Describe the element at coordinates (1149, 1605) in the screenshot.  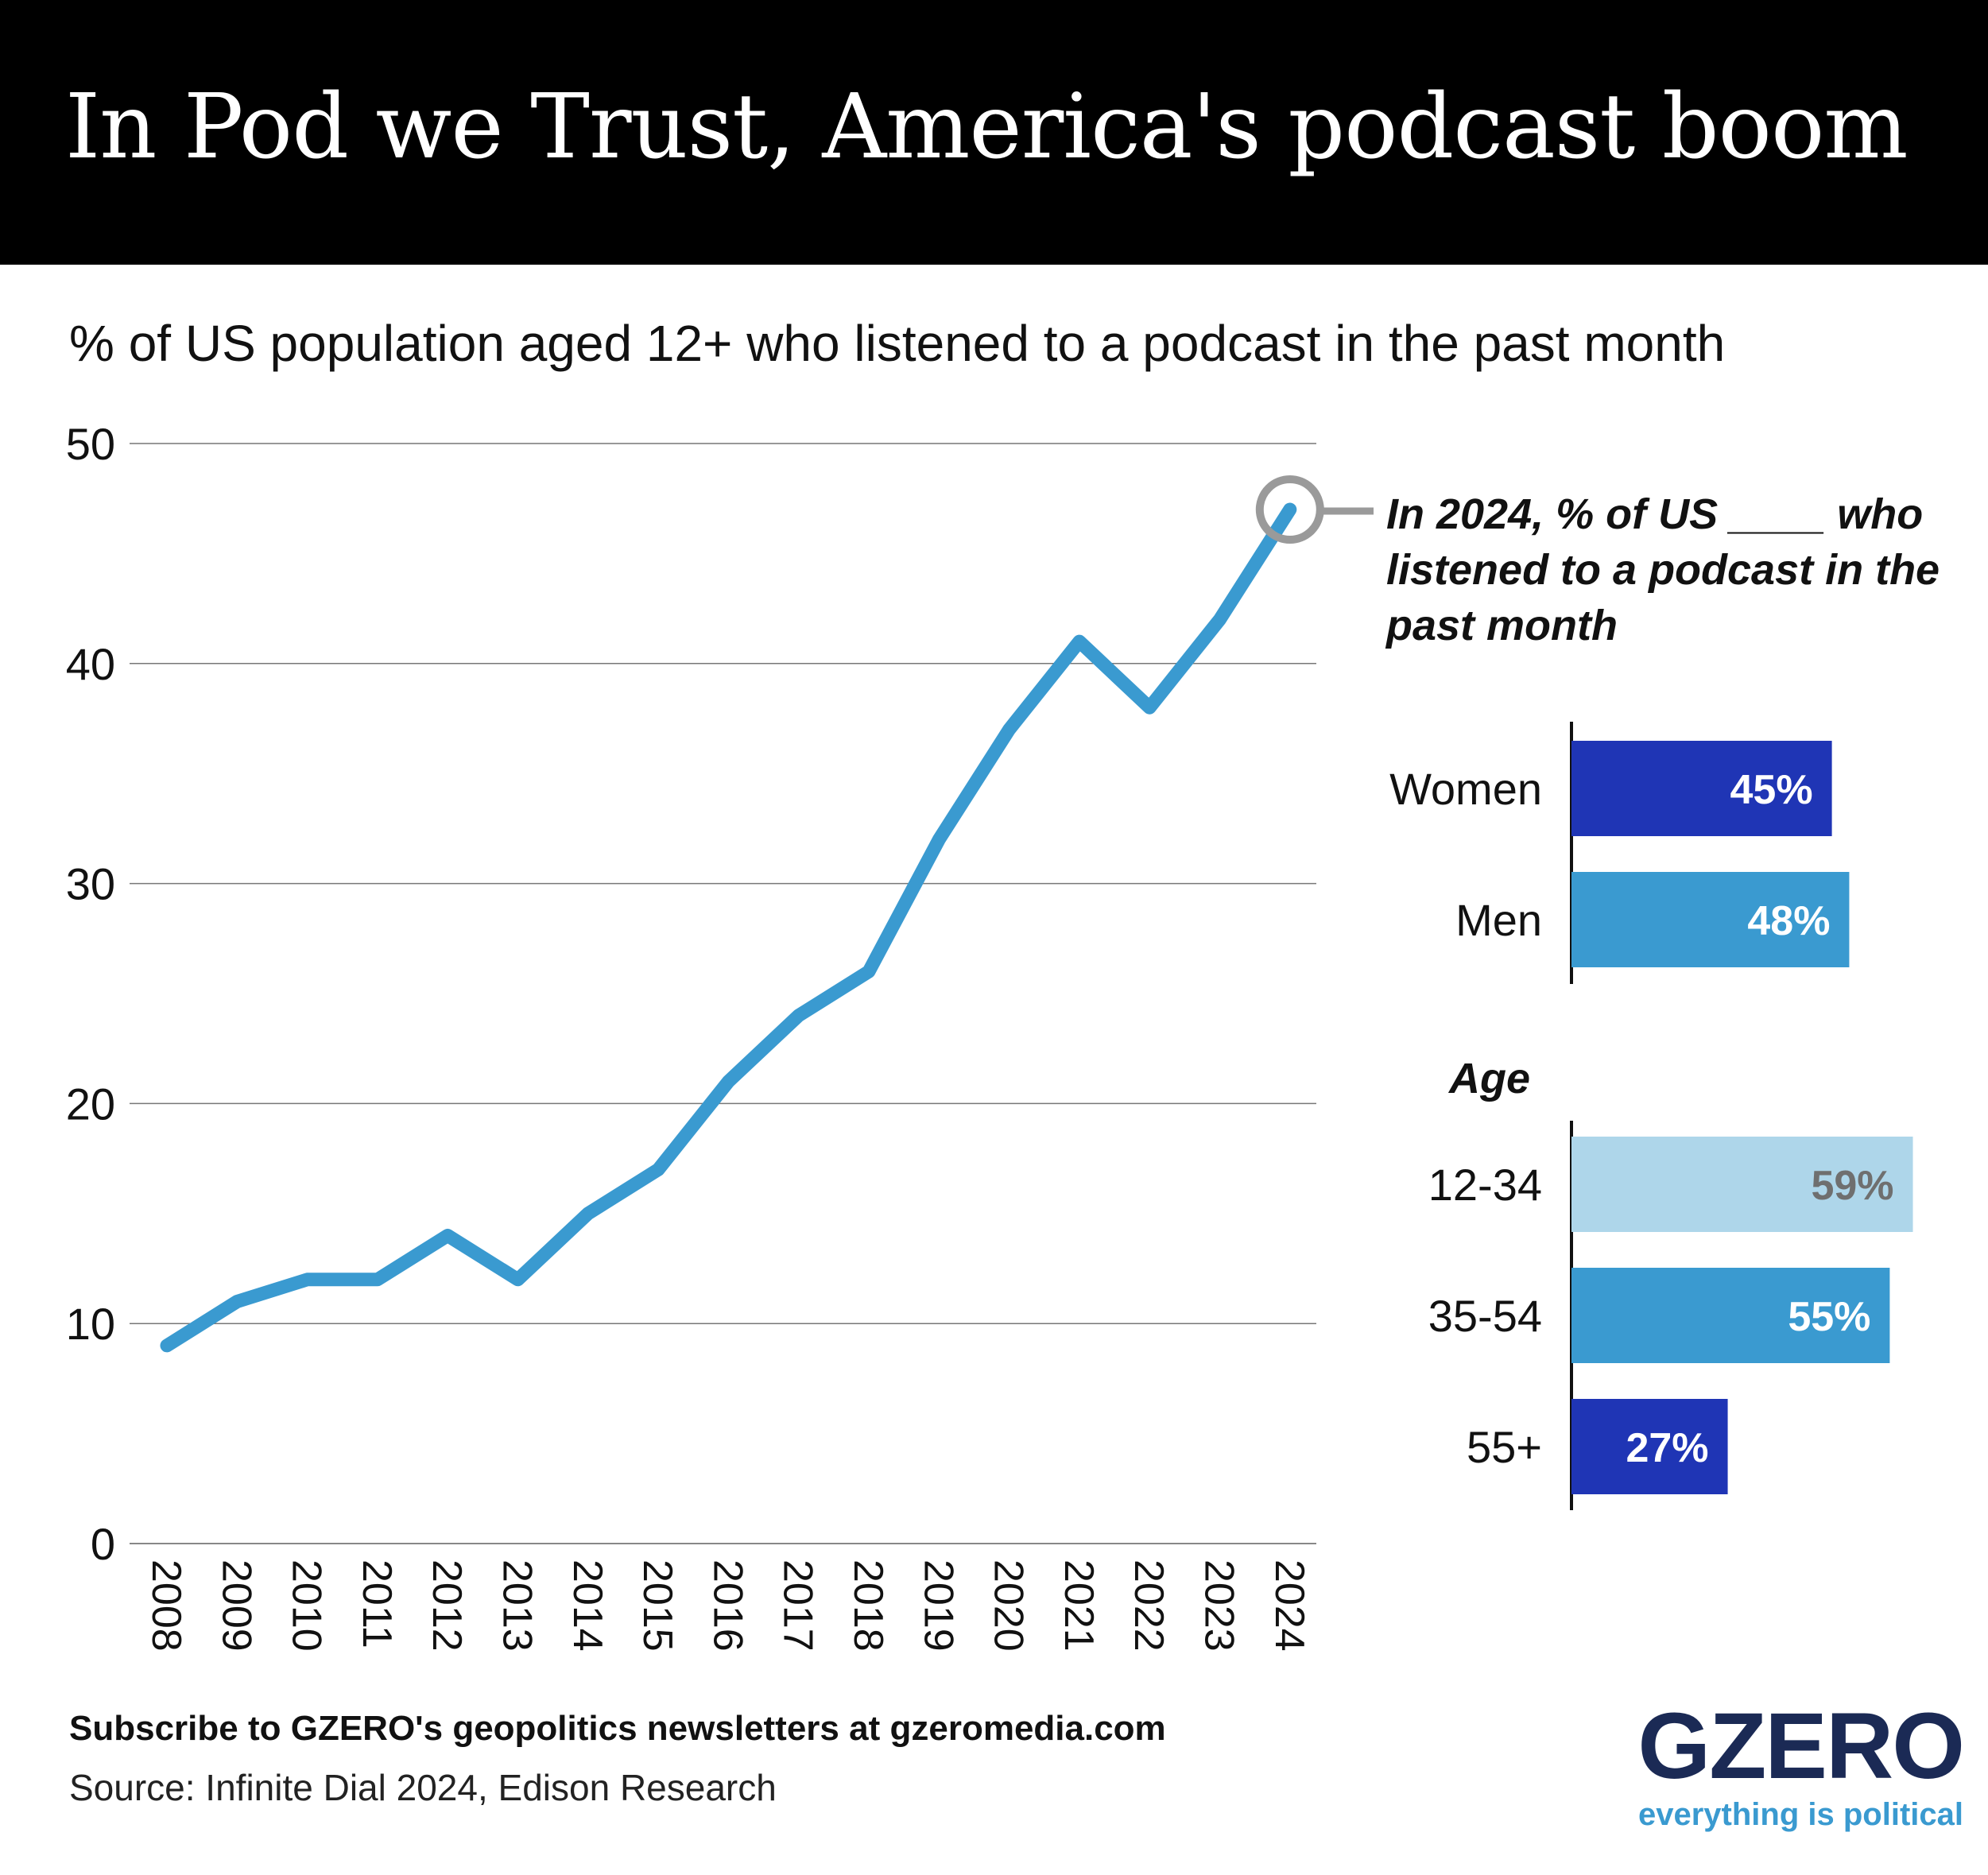
I see `x-tick-label: 2022` at that location.